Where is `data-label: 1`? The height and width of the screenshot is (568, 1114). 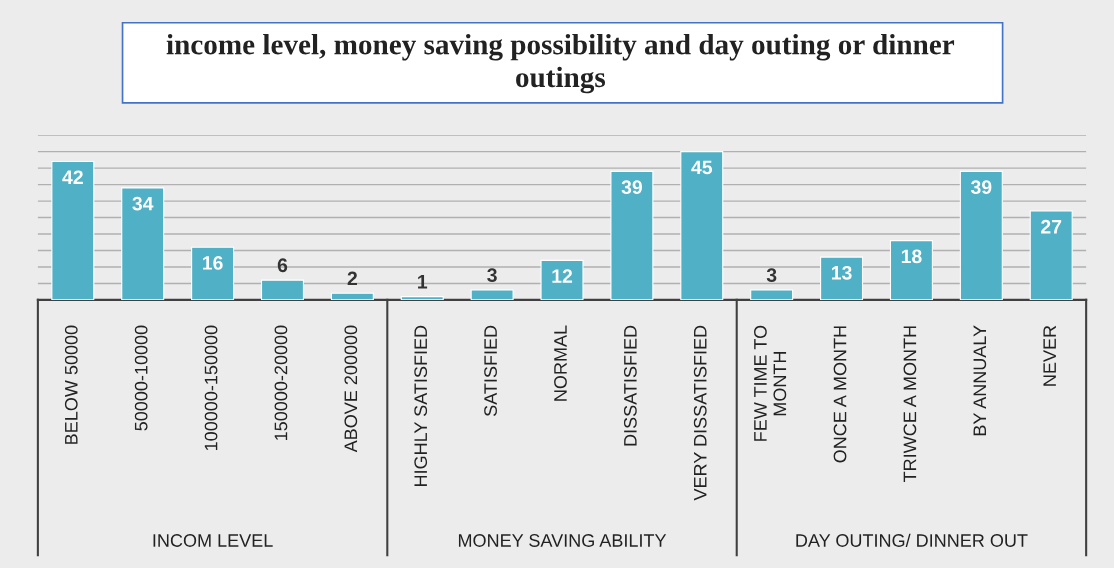 data-label: 1 is located at coordinates (423, 282).